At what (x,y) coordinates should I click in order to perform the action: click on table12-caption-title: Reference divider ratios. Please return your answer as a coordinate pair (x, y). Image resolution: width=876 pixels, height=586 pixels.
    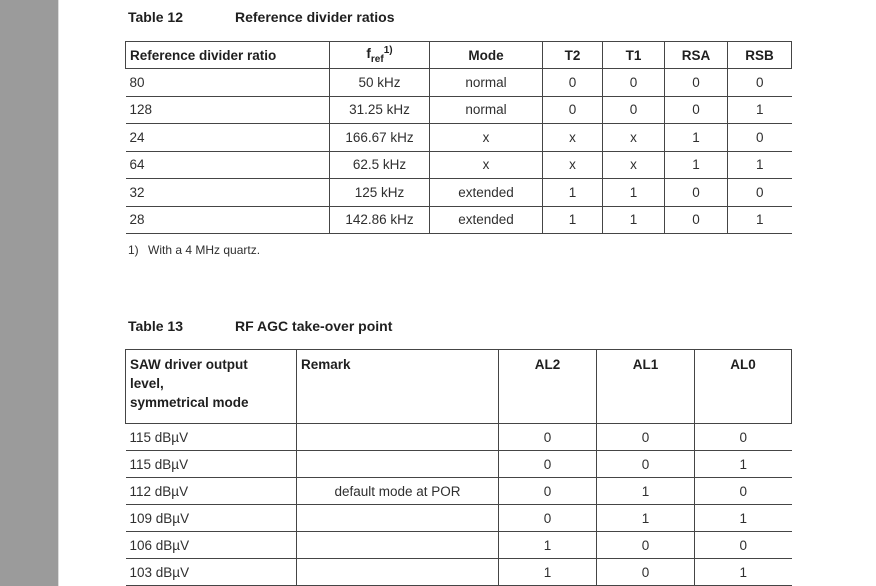
    Looking at the image, I should click on (315, 17).